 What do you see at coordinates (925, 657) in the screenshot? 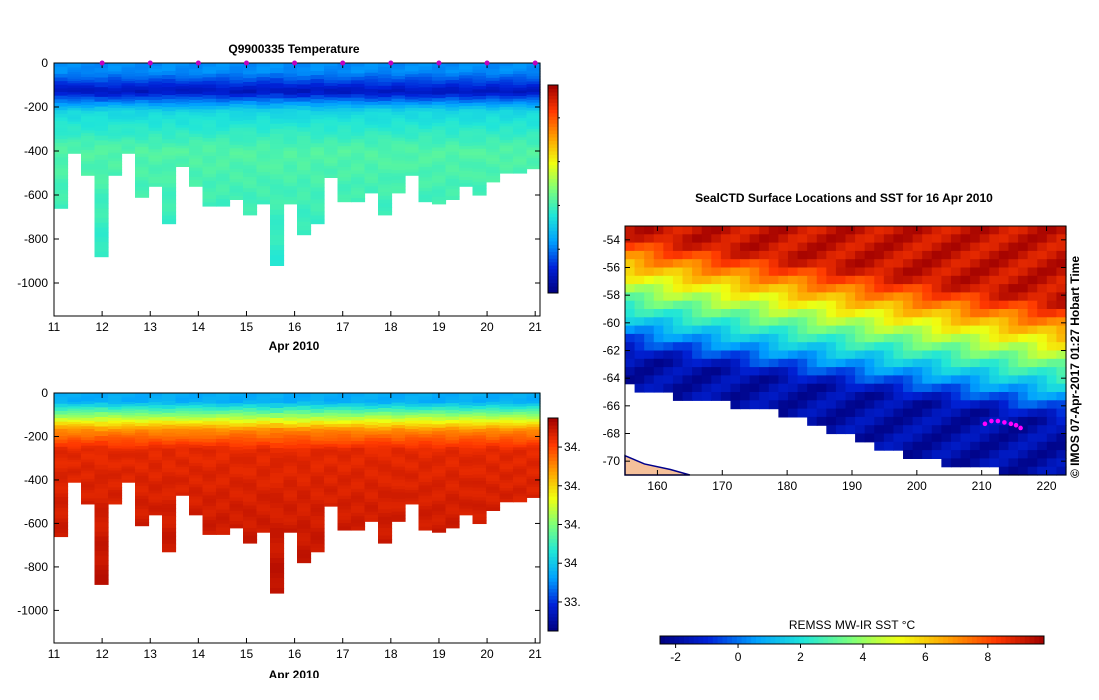
I see `colorbar-tick-label: 6` at bounding box center [925, 657].